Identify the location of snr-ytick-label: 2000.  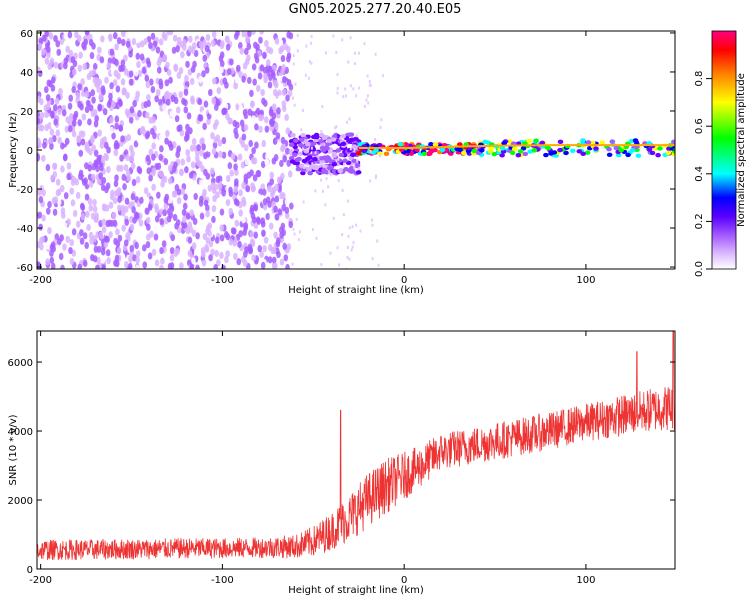
(20, 501).